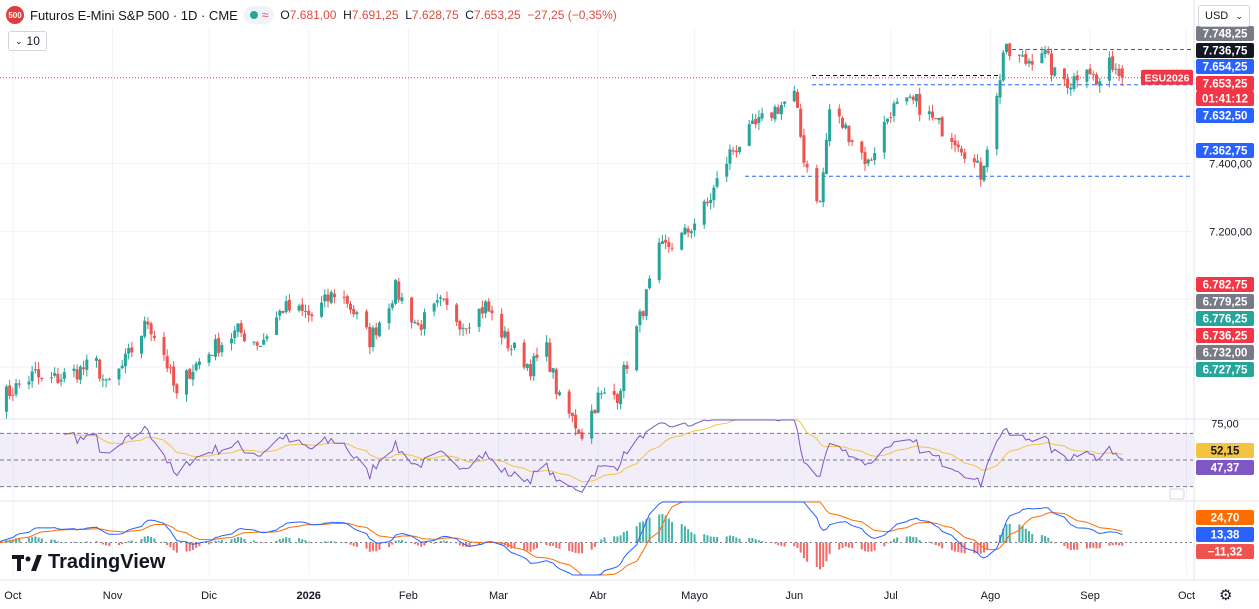  I want to click on gear-icon: ⚙, so click(1226, 595).